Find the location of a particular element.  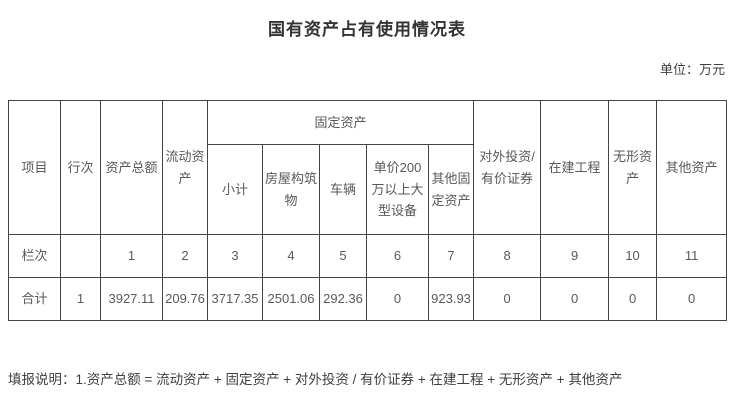

col-header-intangible-assets: 无形资产 is located at coordinates (633, 167).